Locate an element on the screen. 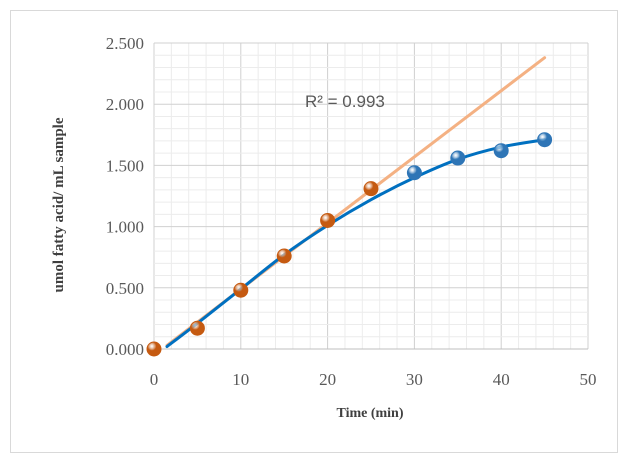 The width and height of the screenshot is (621, 455). x-tick-label: 40 is located at coordinates (501, 379).